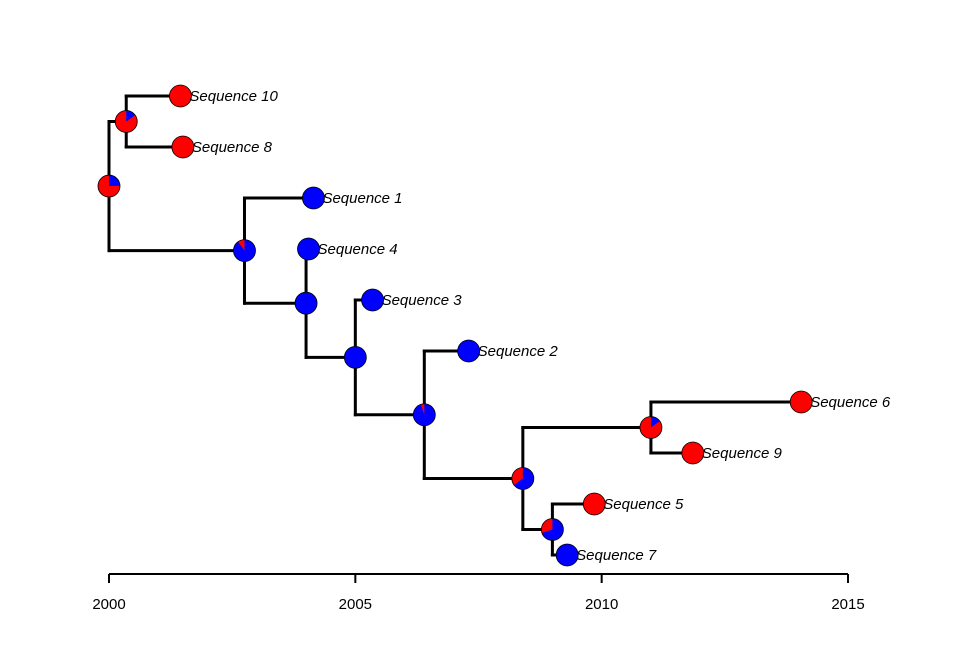 This screenshot has height=672, width=960. Describe the element at coordinates (358, 249) in the screenshot. I see `tip-label: Sequence 4` at that location.